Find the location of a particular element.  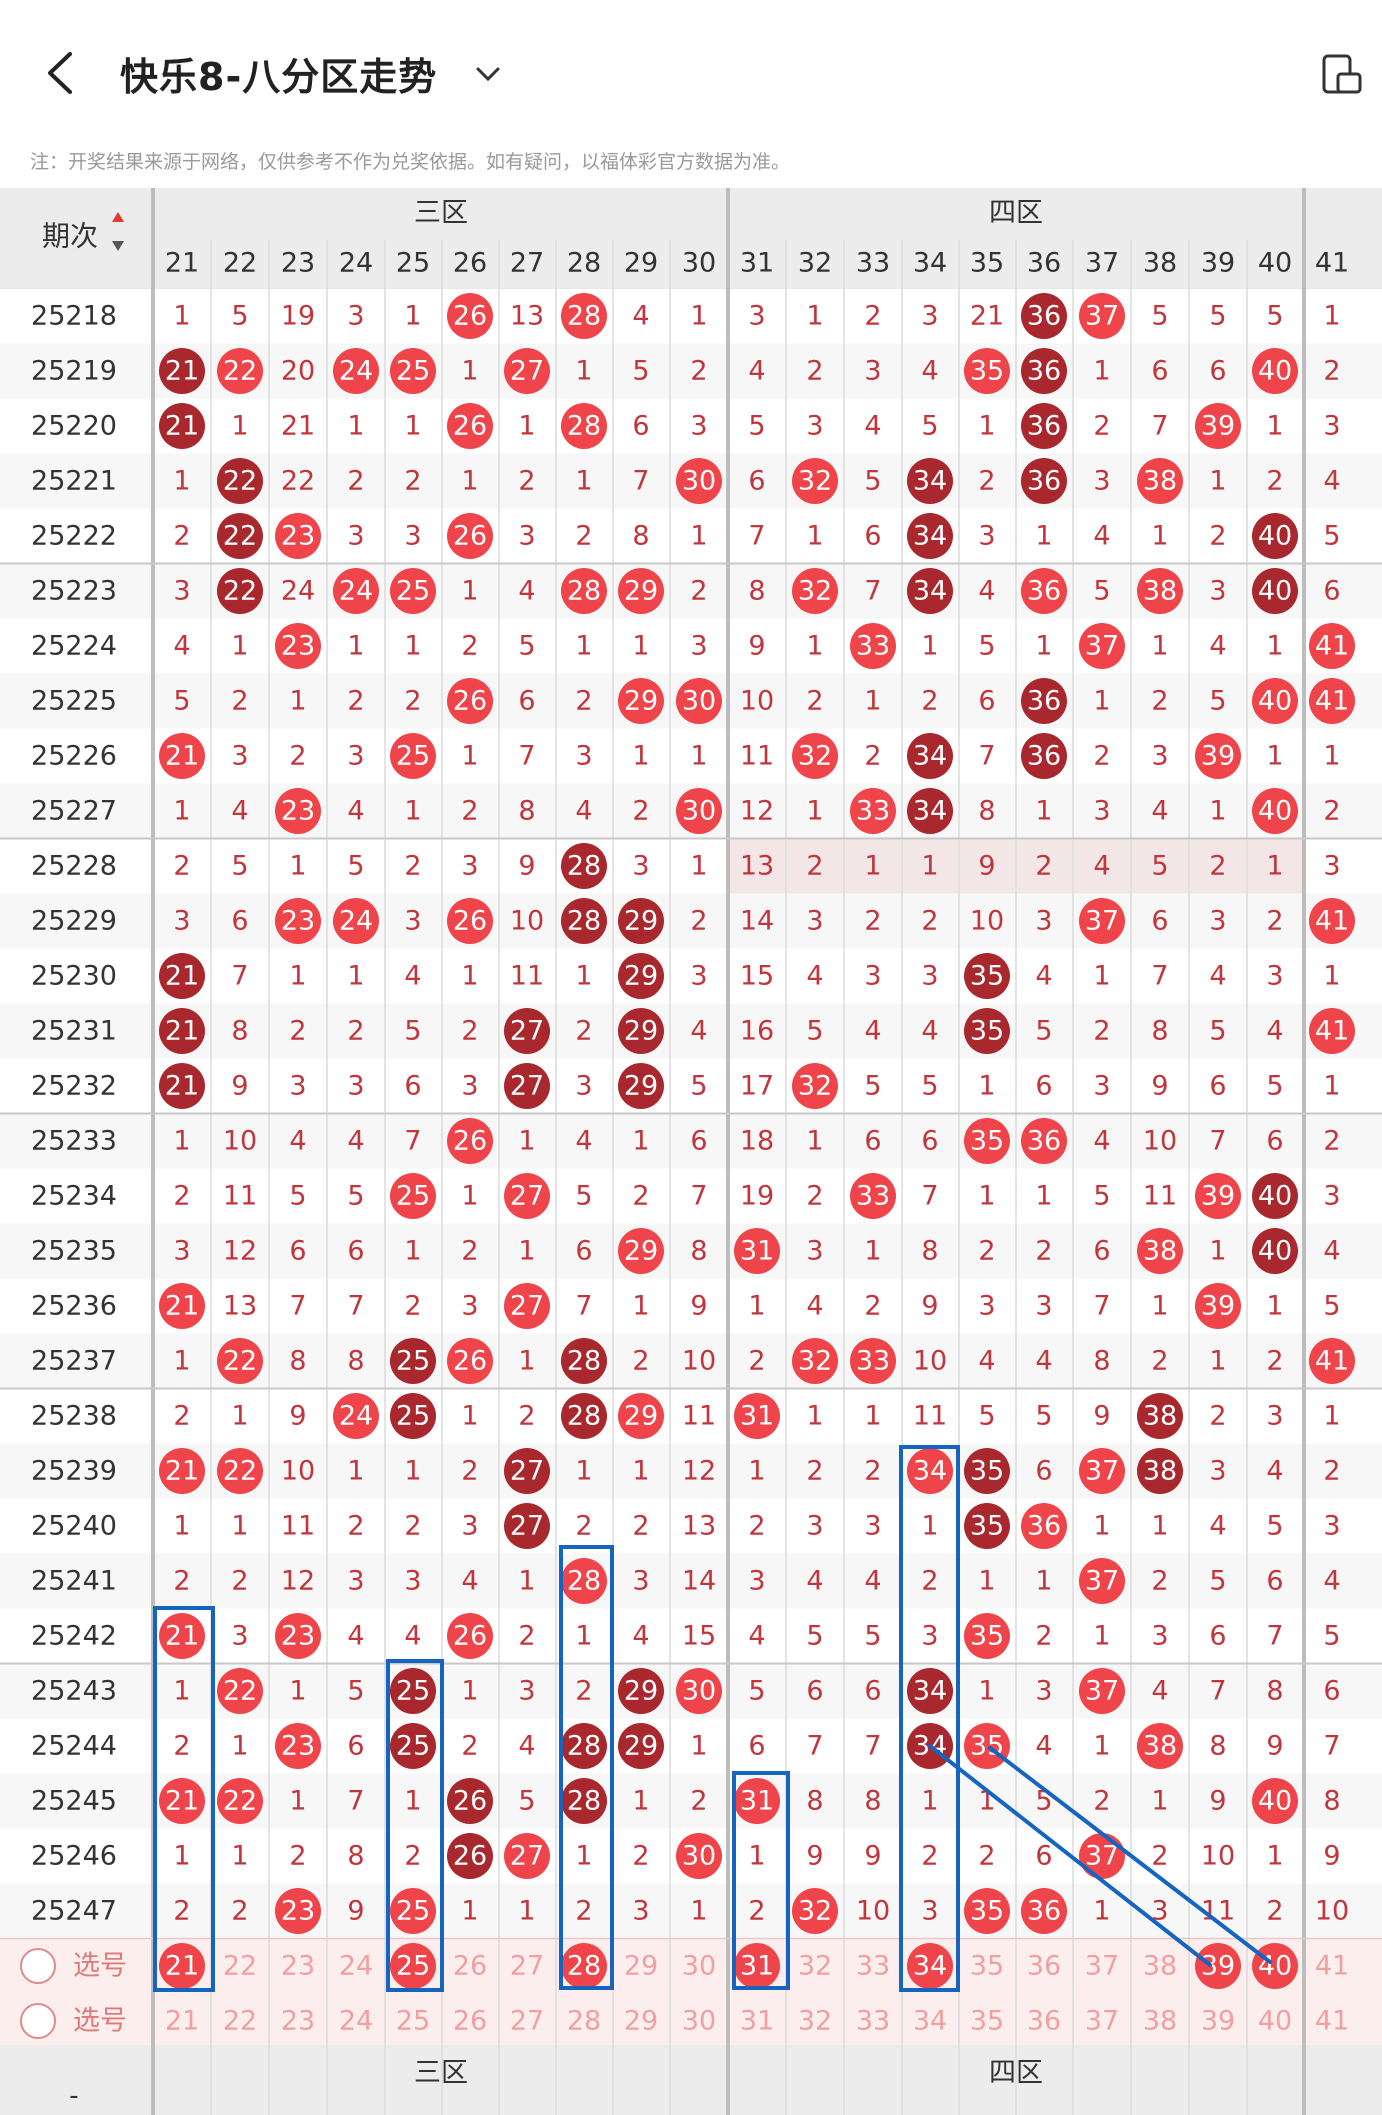

hit-number: 38 is located at coordinates (1160, 481).